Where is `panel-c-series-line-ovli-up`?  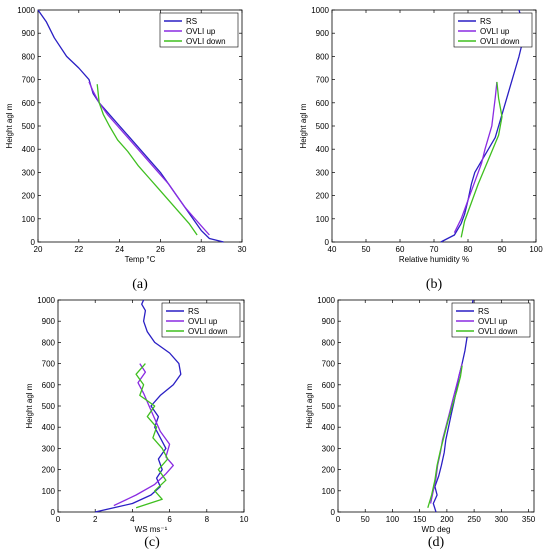 panel-c-series-line-ovli-up is located at coordinates (143, 435).